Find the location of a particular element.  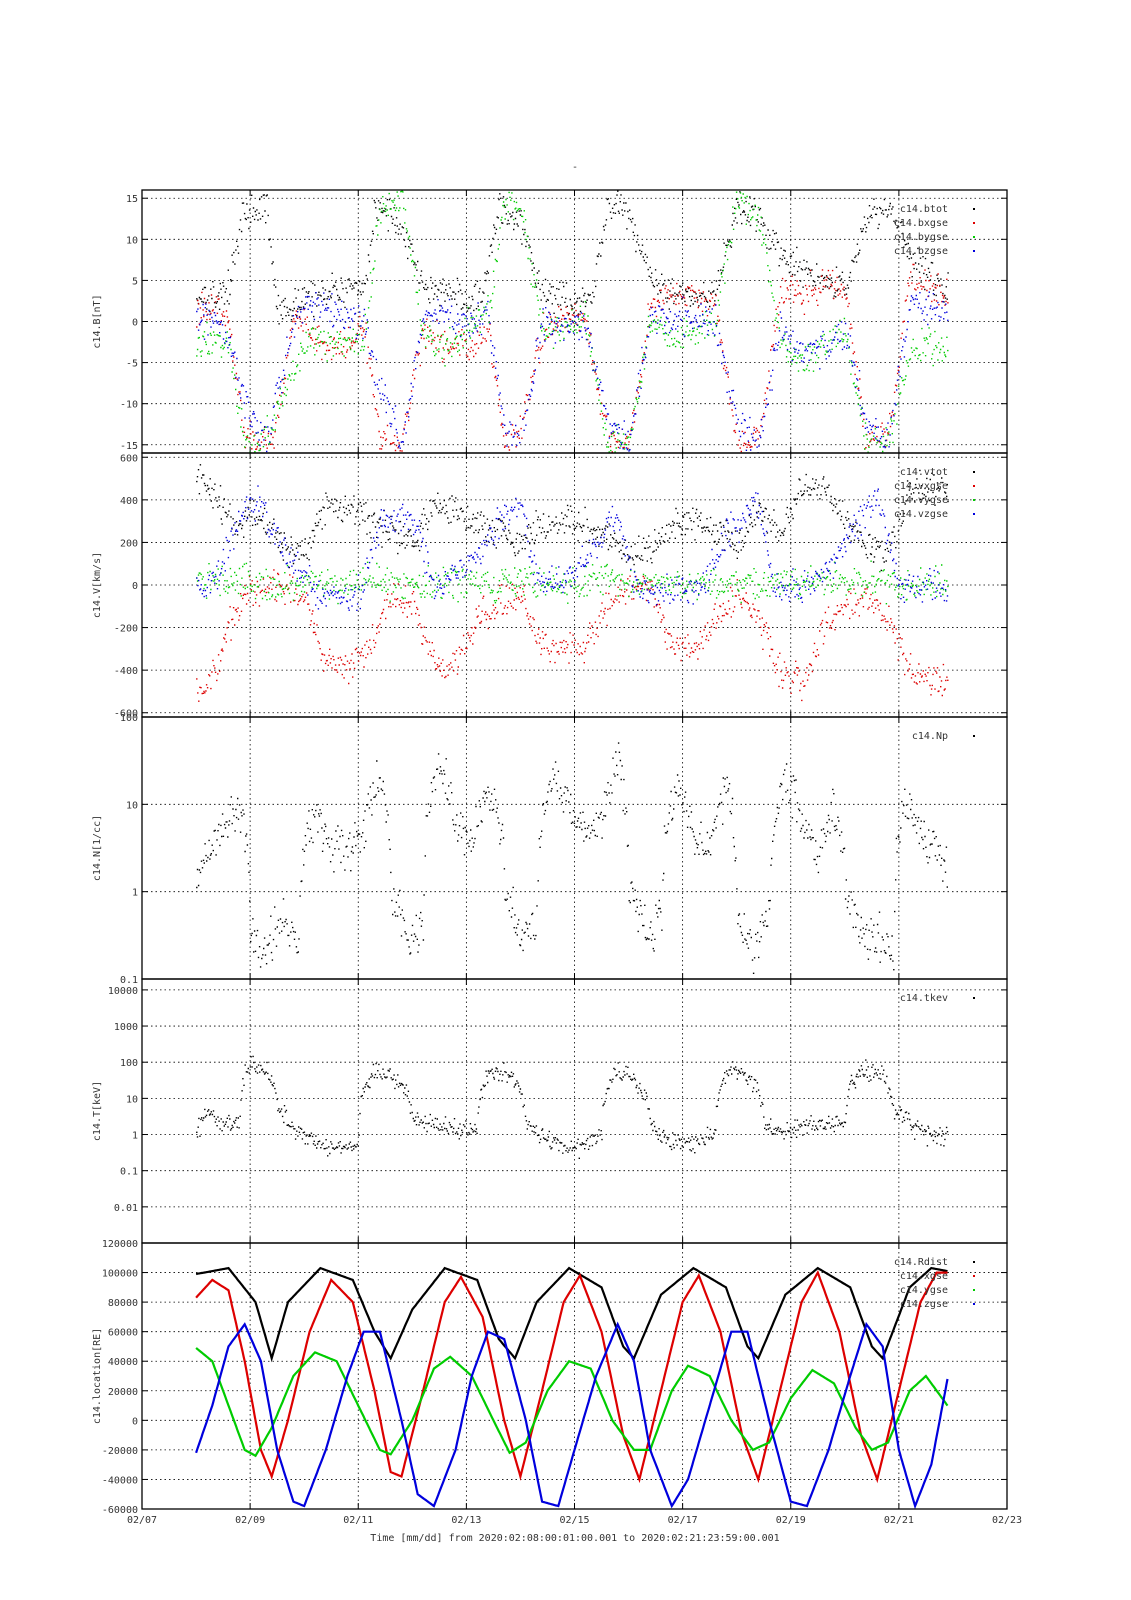

series-c14-bzgse is located at coordinates (572, 372).